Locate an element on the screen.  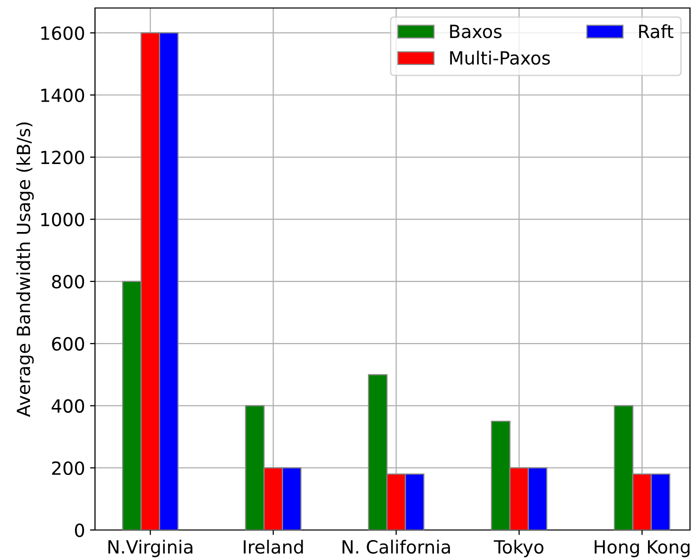
x-tick-label: N. California is located at coordinates (396, 547).